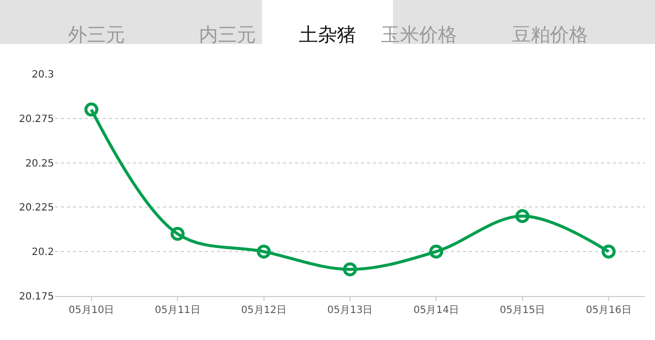 Image resolution: width=655 pixels, height=340 pixels. I want to click on text: 豆粕价格, so click(550, 35).